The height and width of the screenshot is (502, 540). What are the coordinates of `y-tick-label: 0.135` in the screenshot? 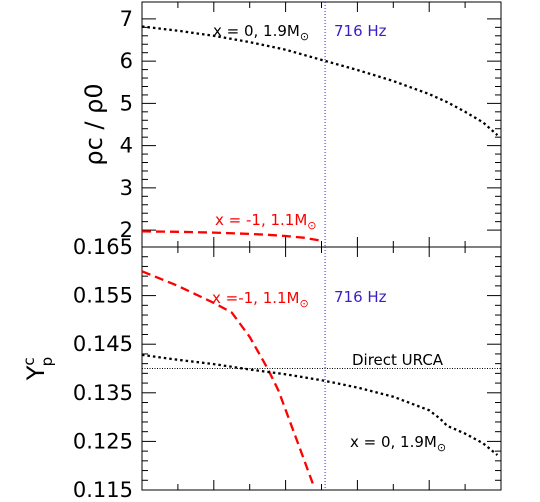 It's located at (103, 393).